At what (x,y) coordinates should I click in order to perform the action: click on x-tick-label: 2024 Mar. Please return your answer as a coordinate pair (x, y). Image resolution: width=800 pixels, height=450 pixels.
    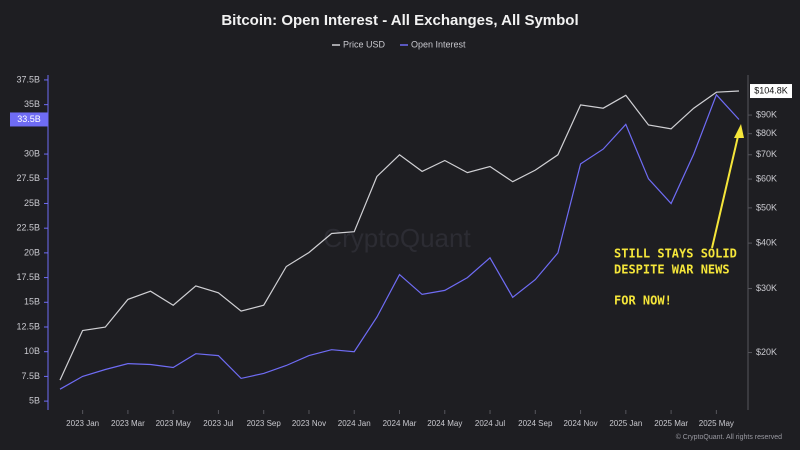
    Looking at the image, I should click on (400, 423).